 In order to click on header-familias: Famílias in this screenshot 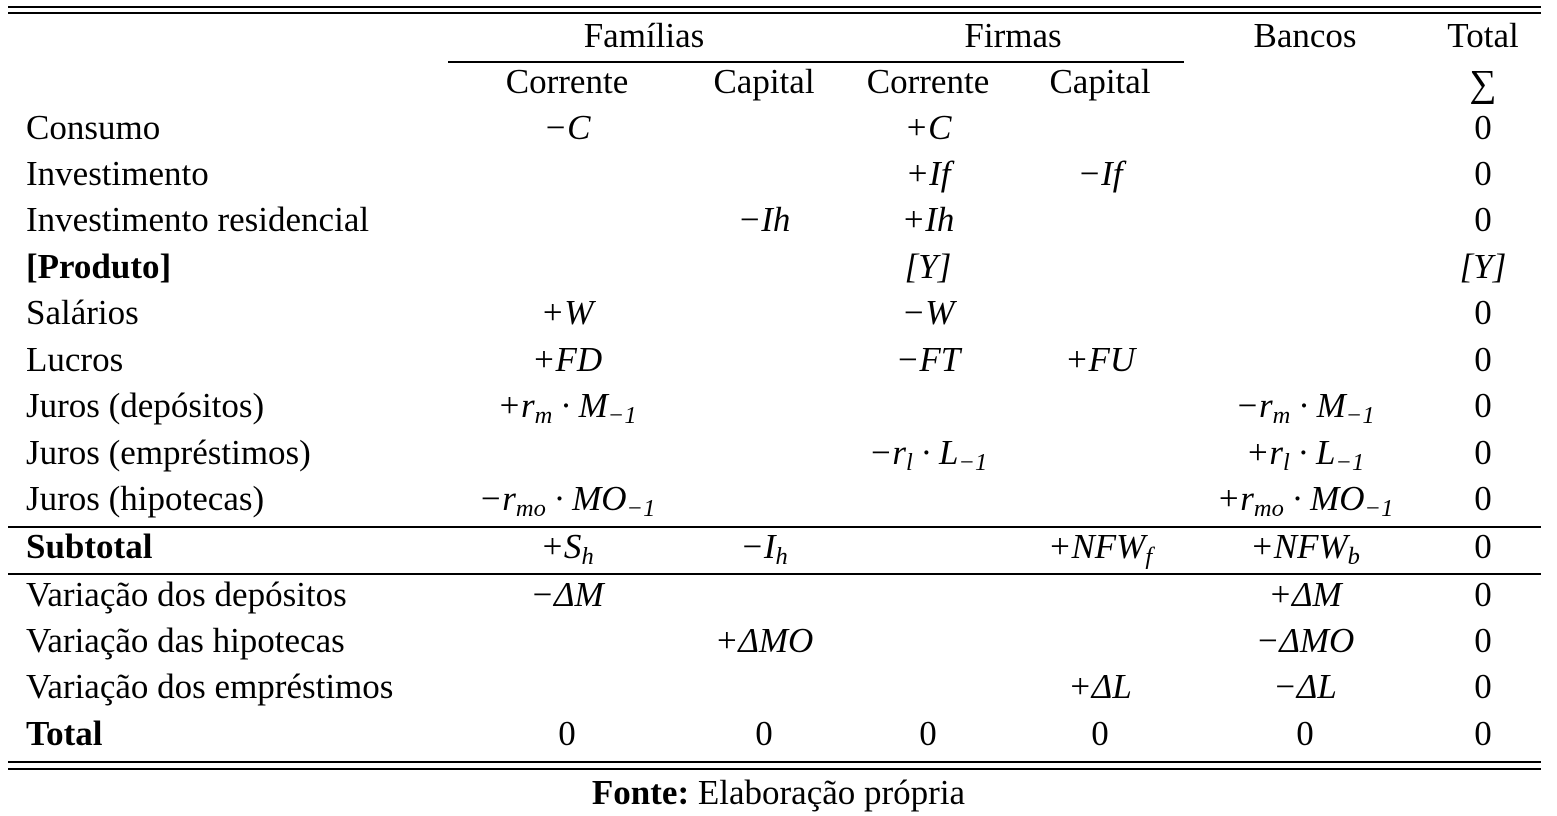, I will do `click(644, 35)`.